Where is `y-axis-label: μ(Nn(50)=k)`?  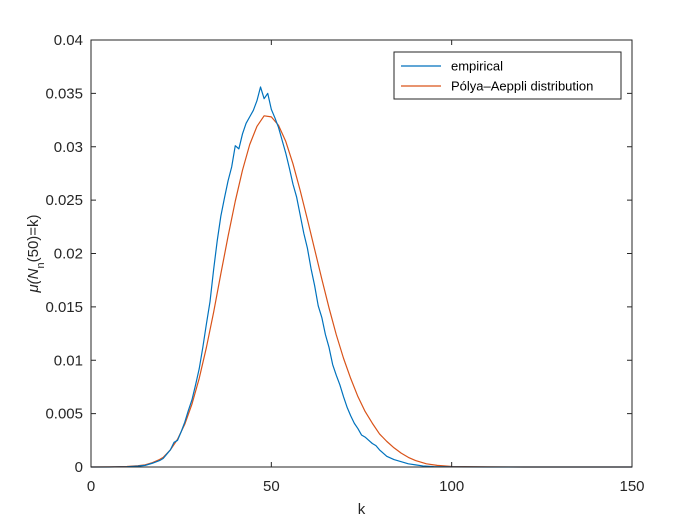 y-axis-label: μ(Nn(50)=k) is located at coordinates (36, 253).